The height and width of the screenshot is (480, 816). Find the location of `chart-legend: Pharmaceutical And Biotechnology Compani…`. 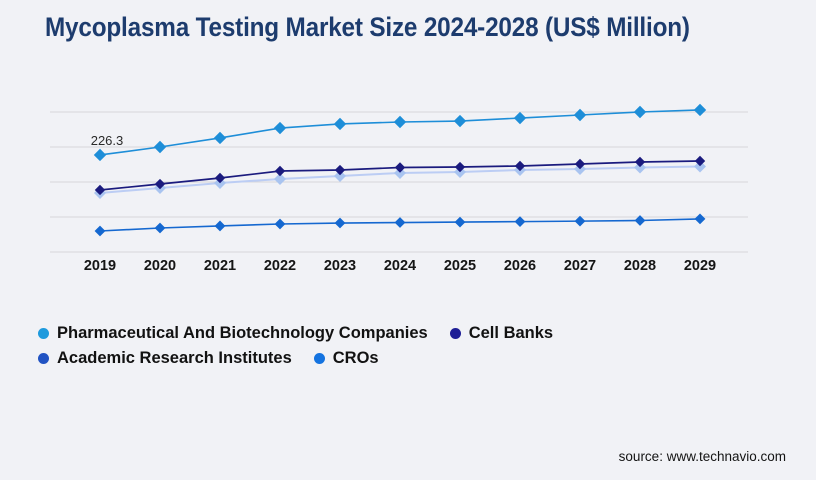

chart-legend: Pharmaceutical And Biotechnology Compani… is located at coordinates (393, 346).